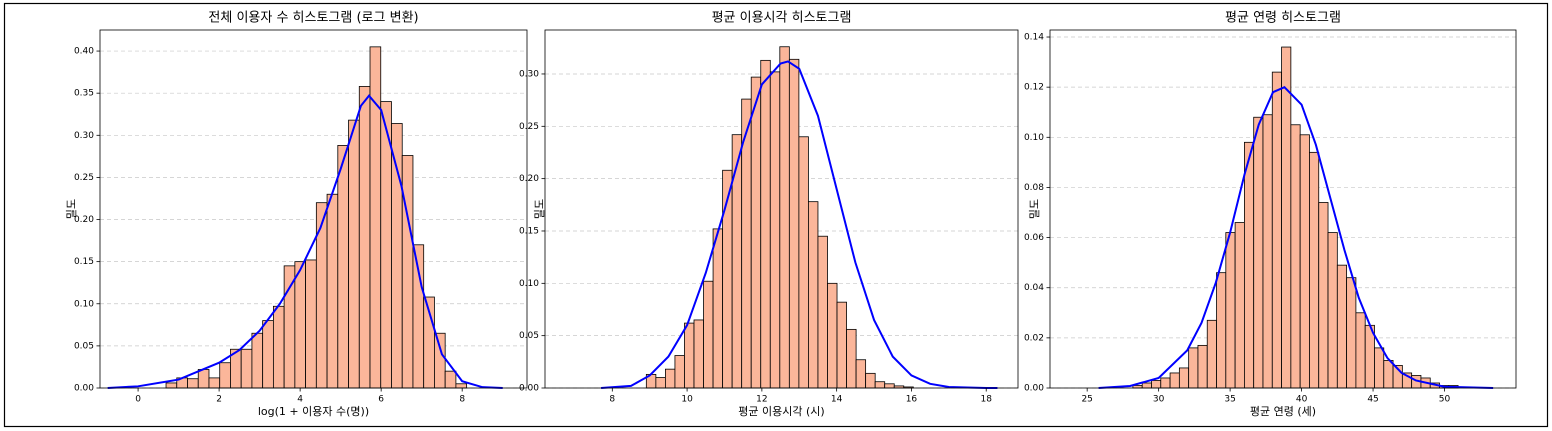  What do you see at coordinates (1445, 400) in the screenshot?
I see `x-tick-label: 50` at bounding box center [1445, 400].